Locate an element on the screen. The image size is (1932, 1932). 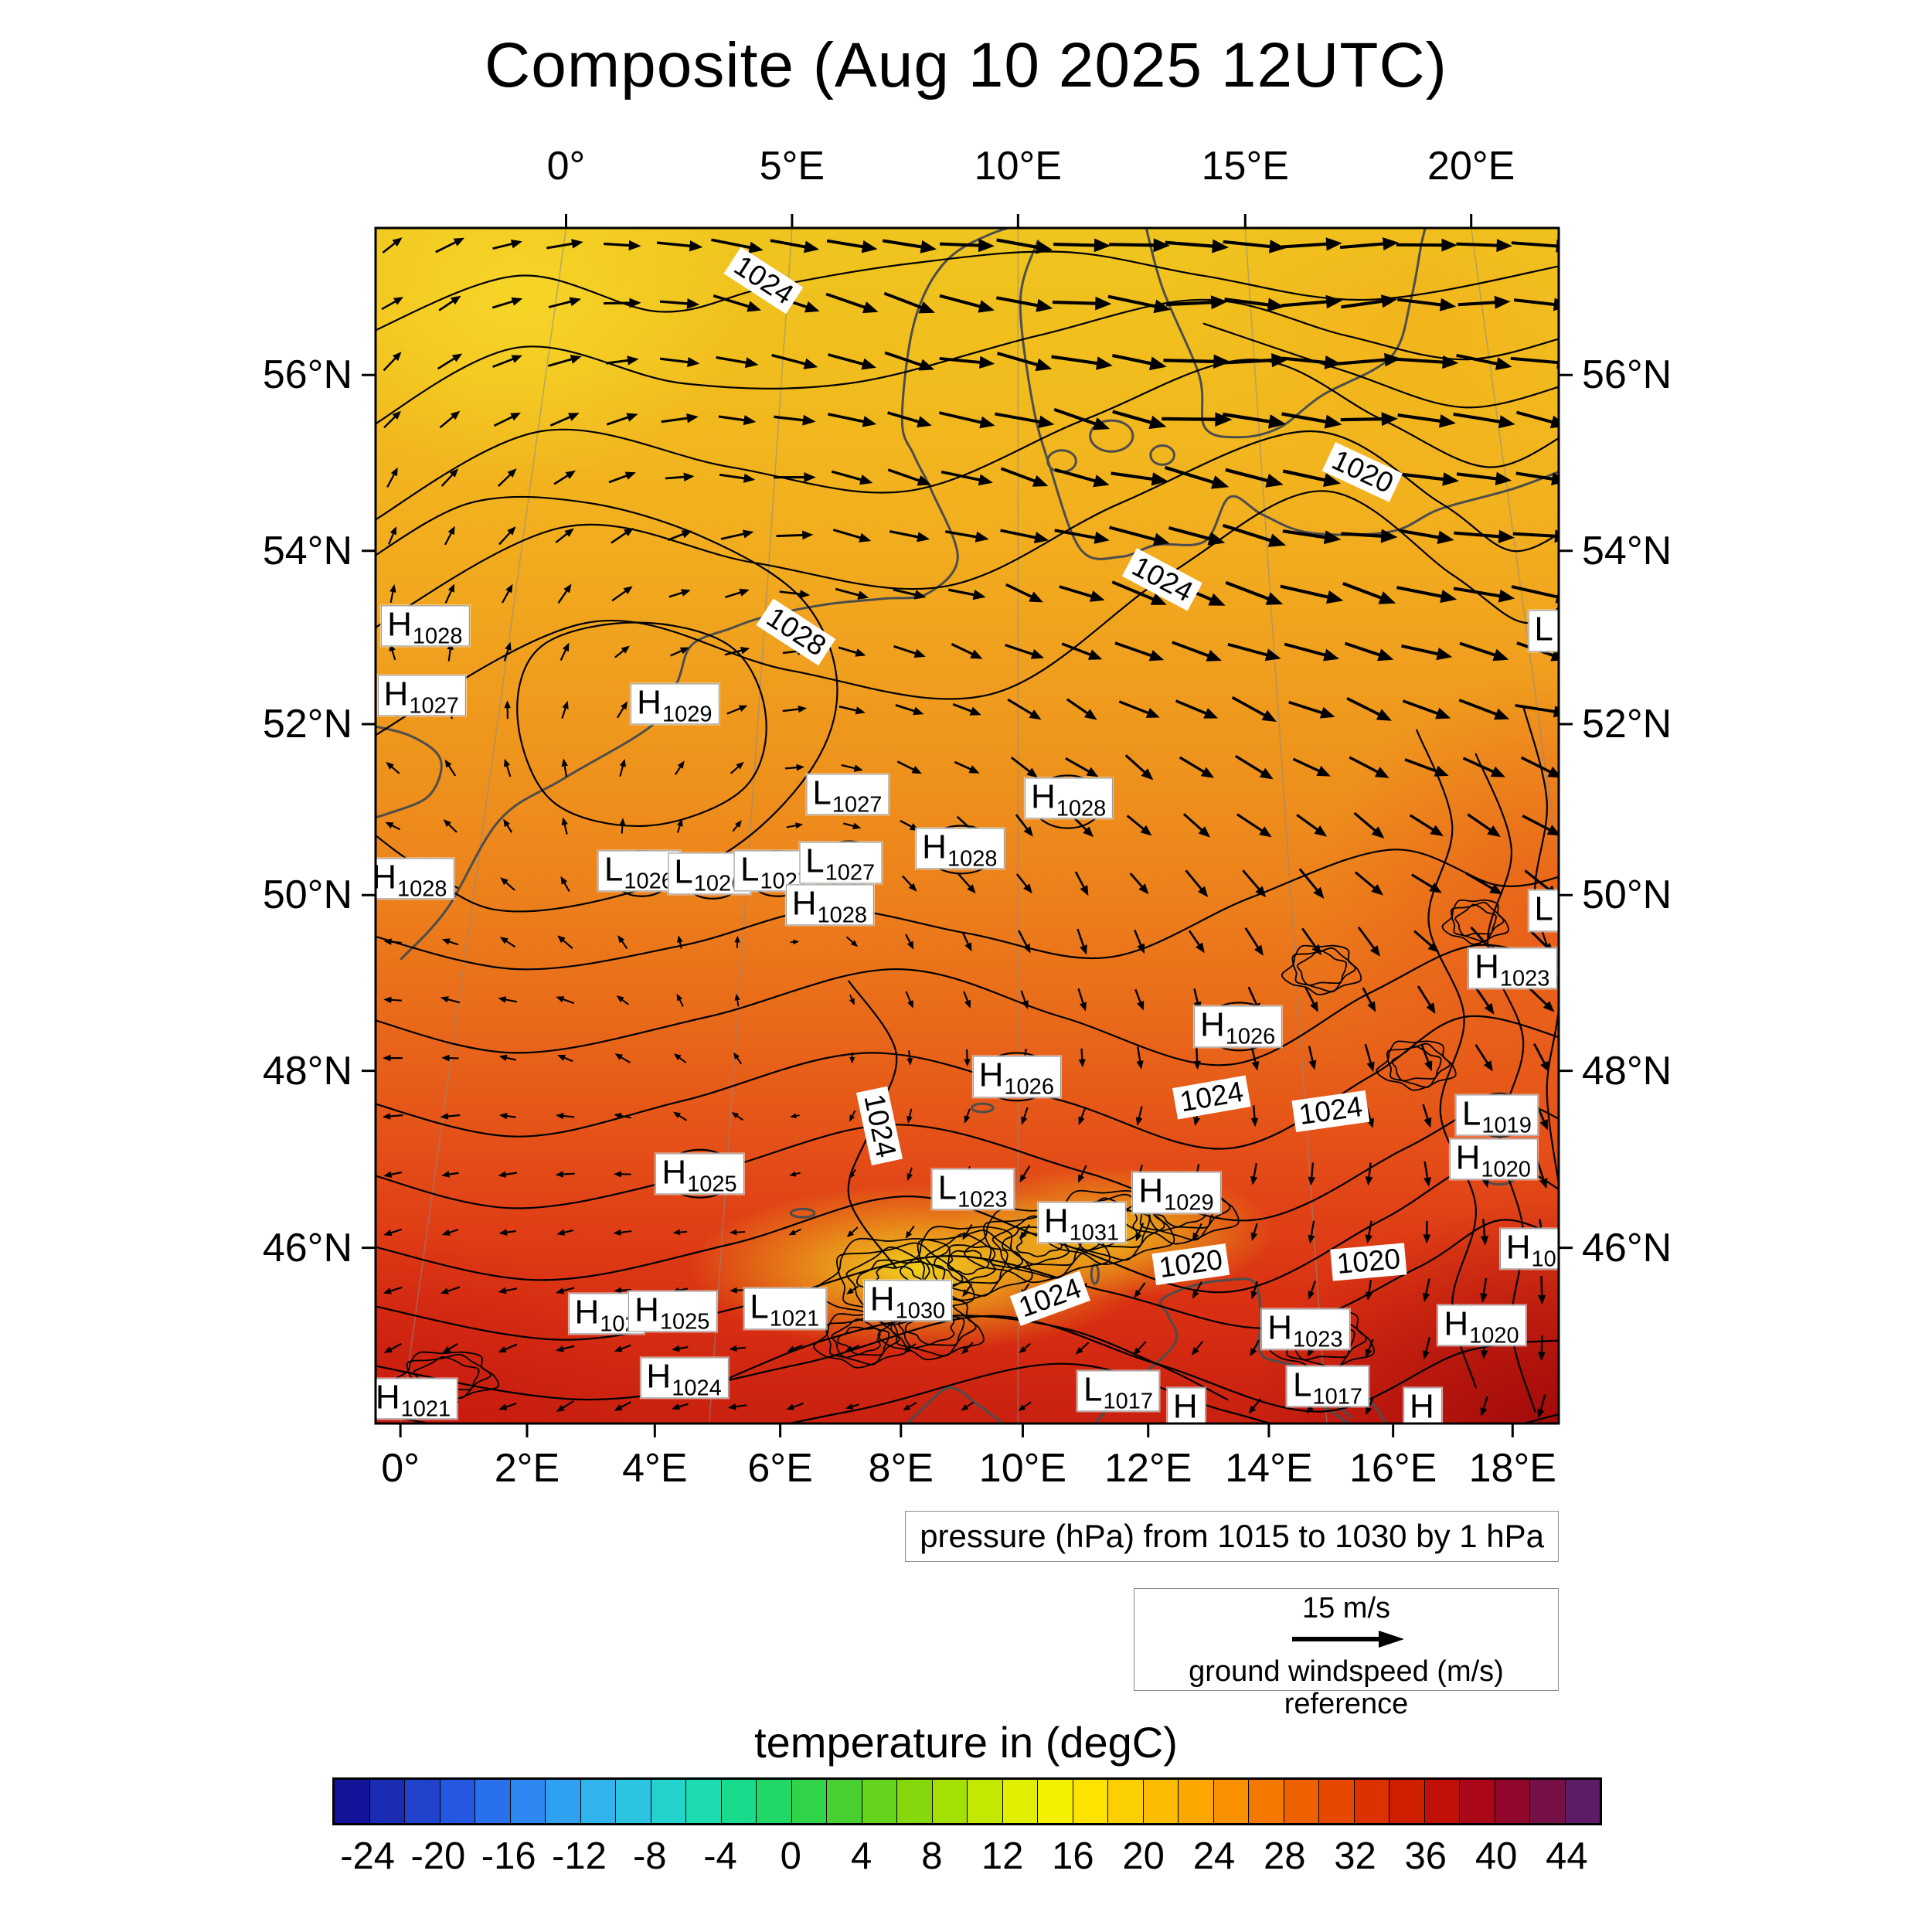
bottom-lon-tick-label: 6°E is located at coordinates (780, 1468).